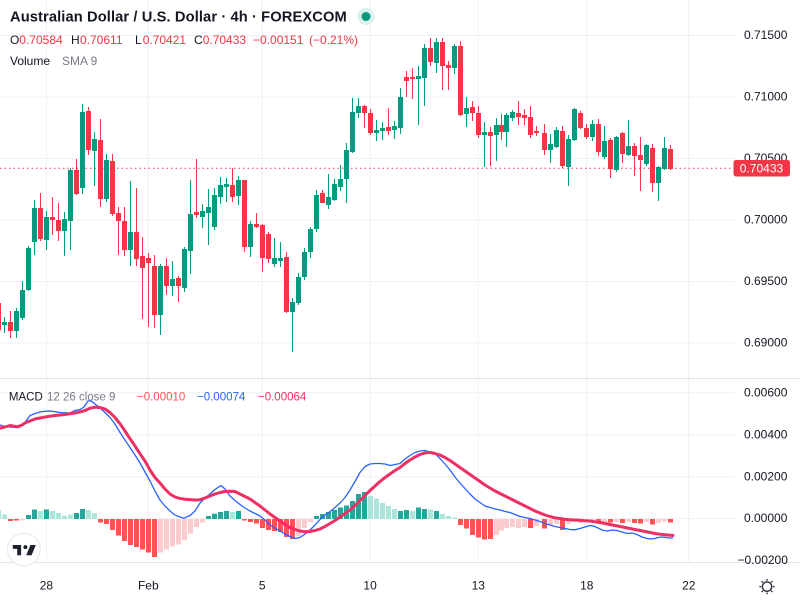  What do you see at coordinates (766, 392) in the screenshot?
I see `svg-text: 0.00600` at bounding box center [766, 392].